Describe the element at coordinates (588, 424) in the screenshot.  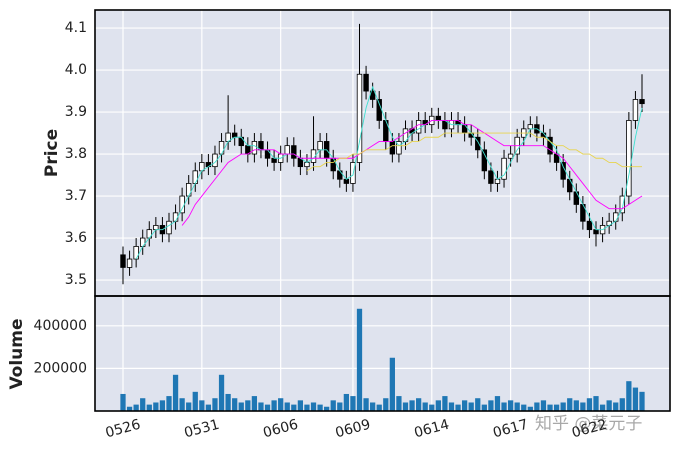
I see `watermark: 知乎 @菜元子` at that location.